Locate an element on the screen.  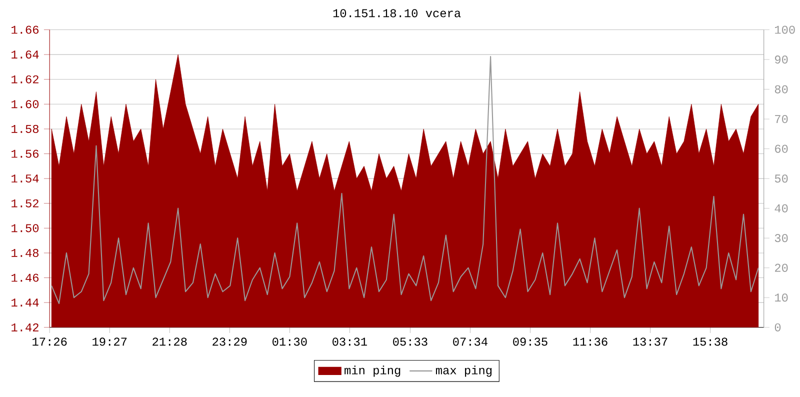
y2-tick-label: 20 is located at coordinates (781, 268).